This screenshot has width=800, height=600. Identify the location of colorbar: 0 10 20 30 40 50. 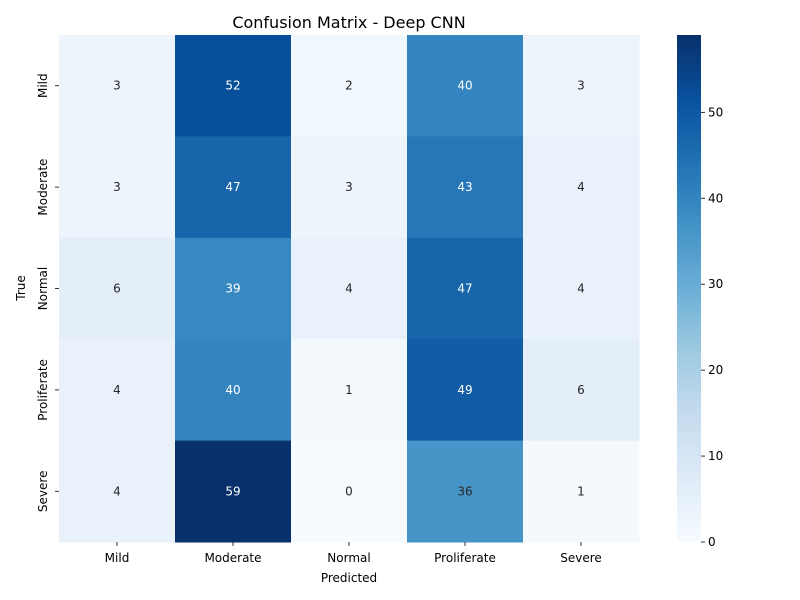
(700, 292).